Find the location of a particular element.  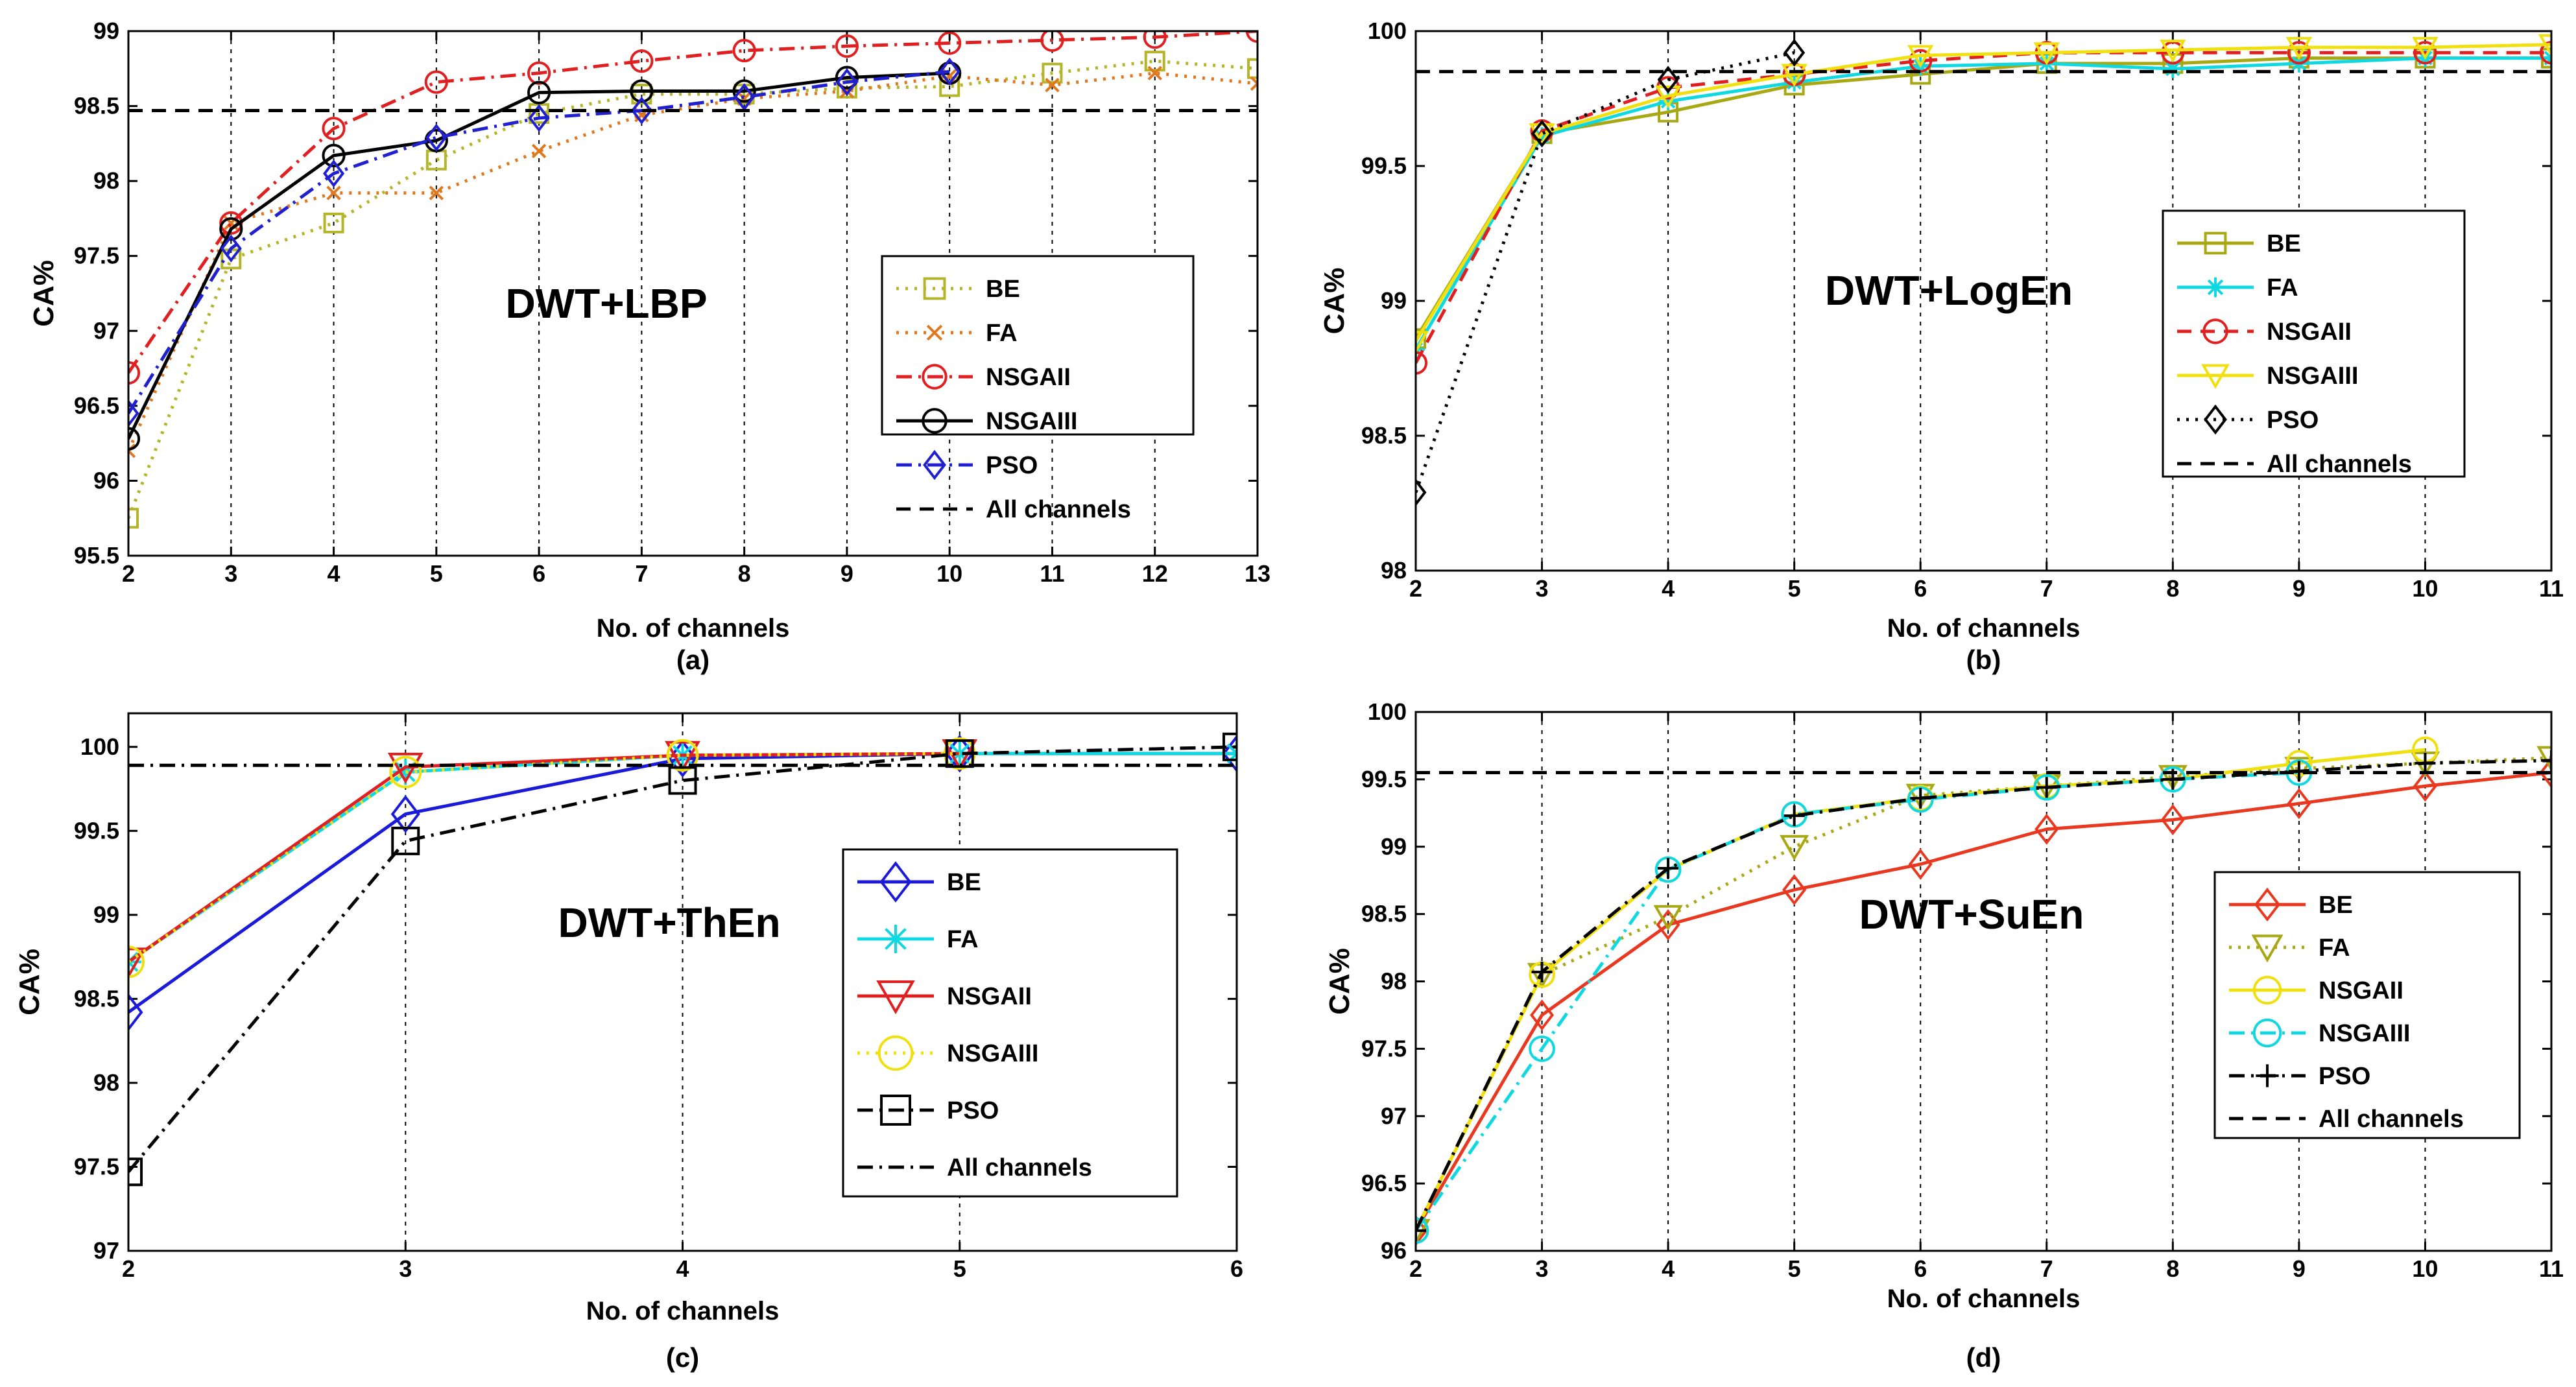

y-tick-label: 96.5 is located at coordinates (1384, 1183).